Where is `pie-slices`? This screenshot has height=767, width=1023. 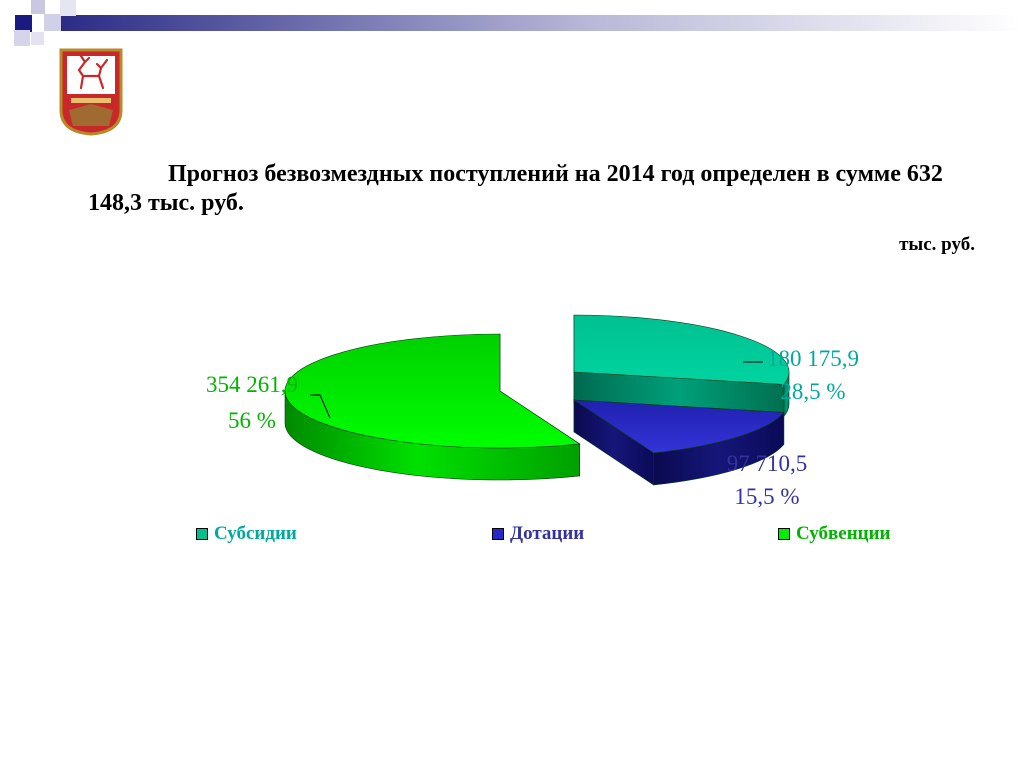 pie-slices is located at coordinates (537, 400).